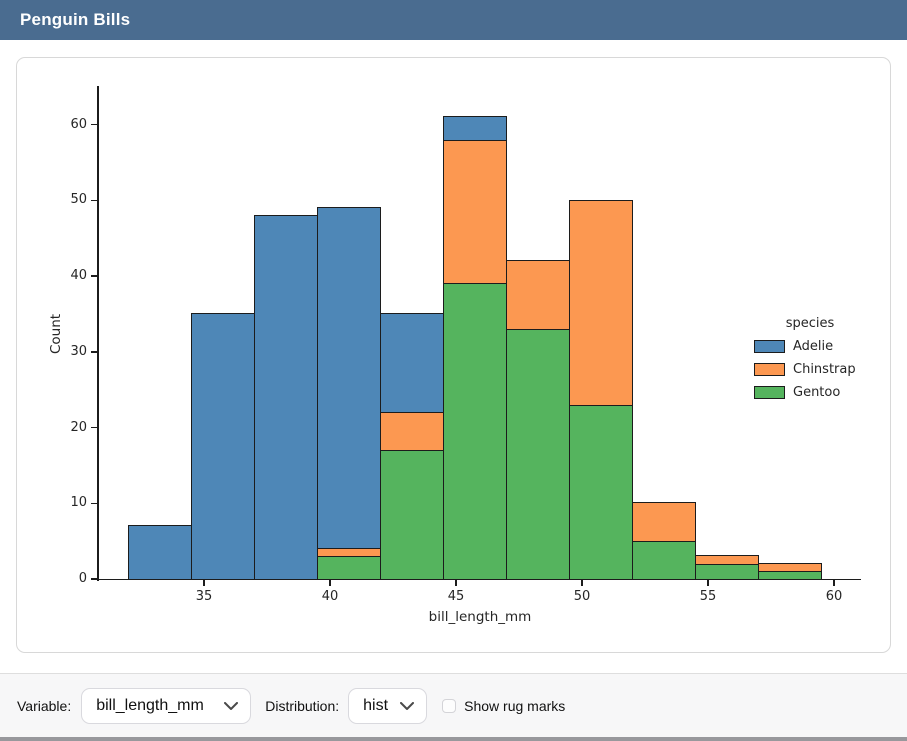  Describe the element at coordinates (813, 346) in the screenshot. I see `legend-label: Adelie` at that location.